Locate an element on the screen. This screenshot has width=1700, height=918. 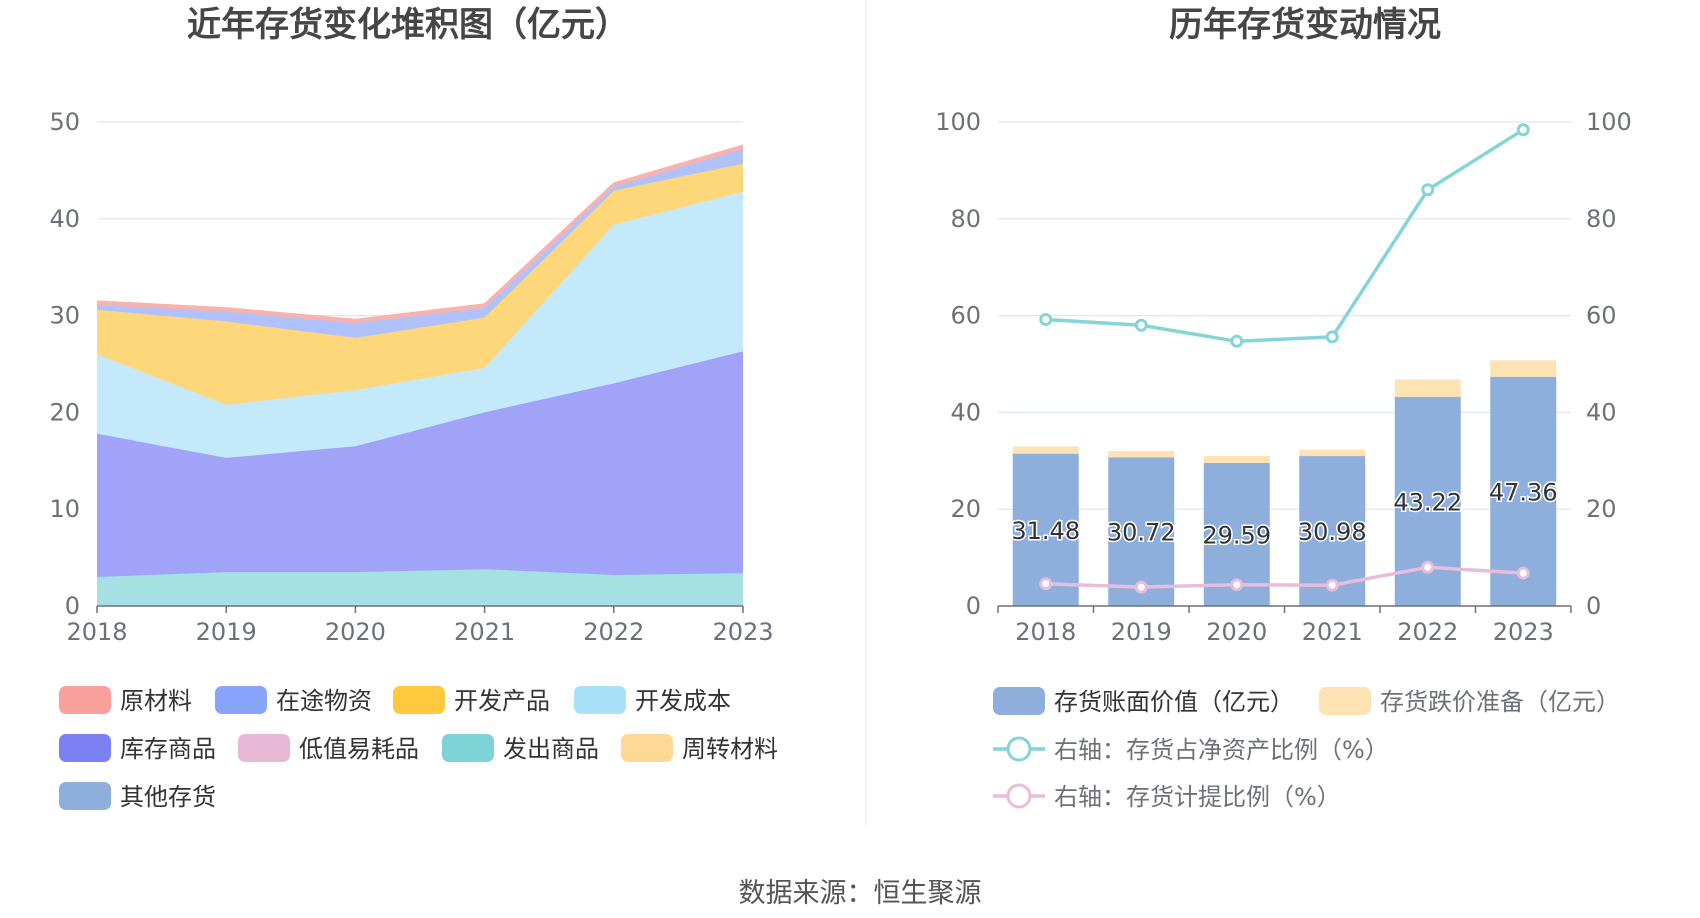
right-gridlines is located at coordinates (1284, 315).